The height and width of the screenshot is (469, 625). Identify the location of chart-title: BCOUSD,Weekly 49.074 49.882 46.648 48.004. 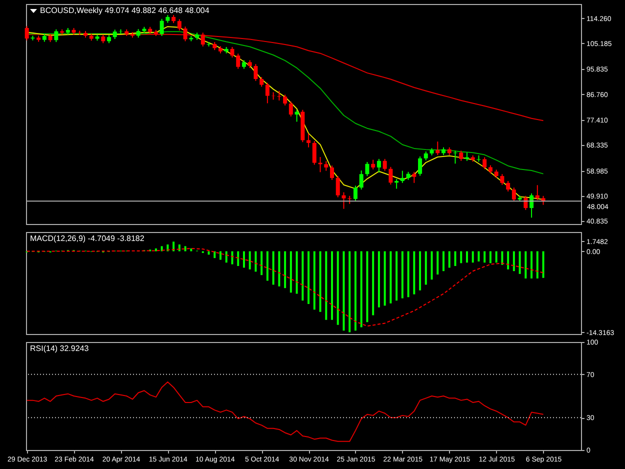
(125, 10).